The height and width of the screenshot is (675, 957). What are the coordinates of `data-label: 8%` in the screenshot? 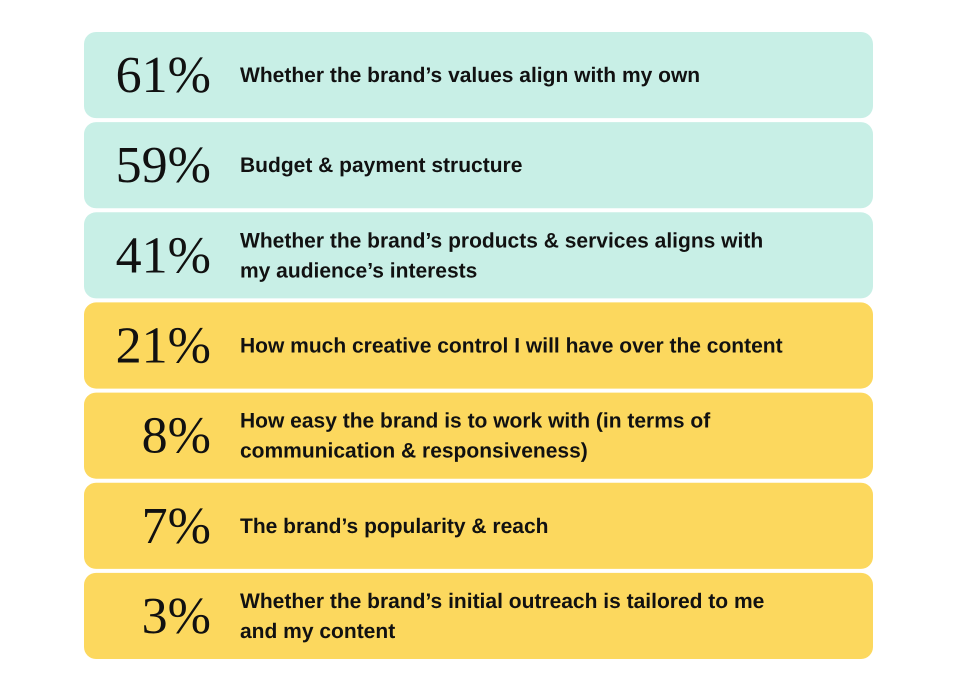 It's located at (176, 436).